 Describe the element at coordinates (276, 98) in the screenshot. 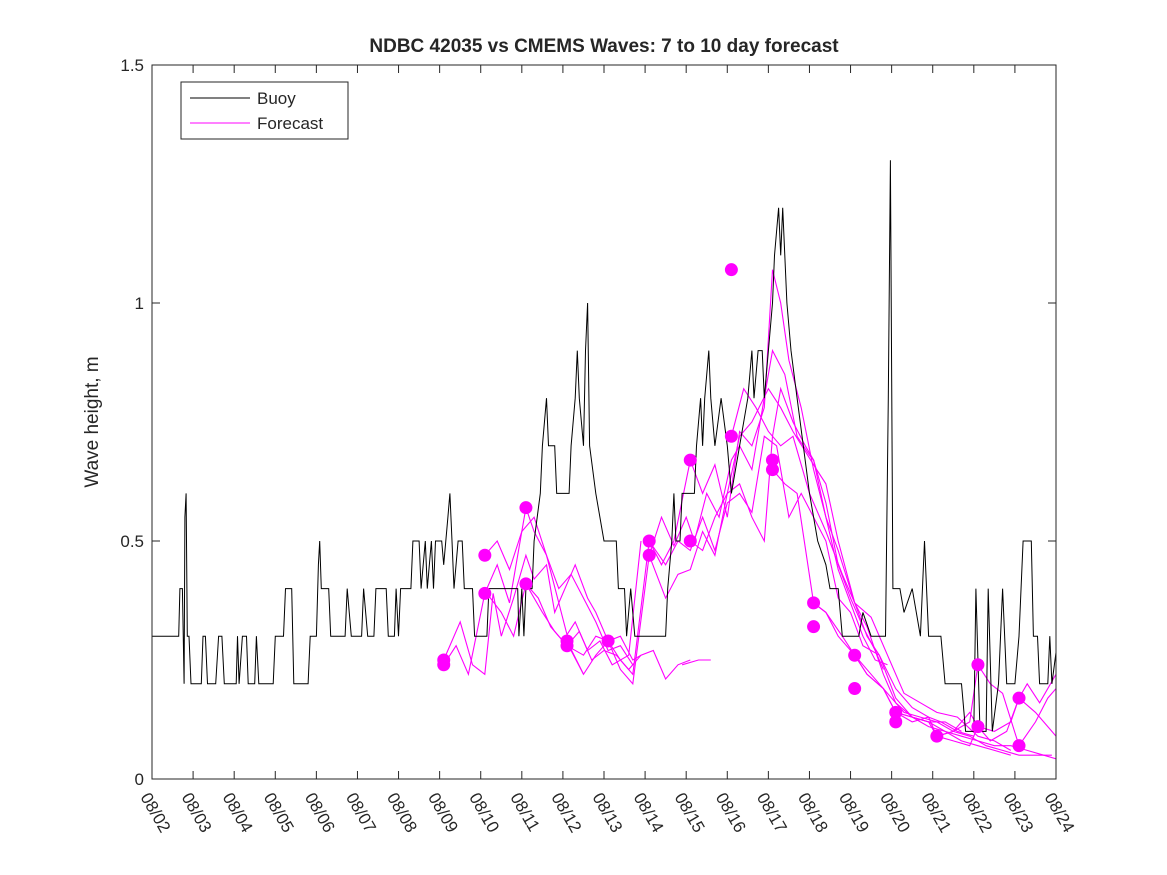

I see `legend-buoy-label: Buoy` at that location.